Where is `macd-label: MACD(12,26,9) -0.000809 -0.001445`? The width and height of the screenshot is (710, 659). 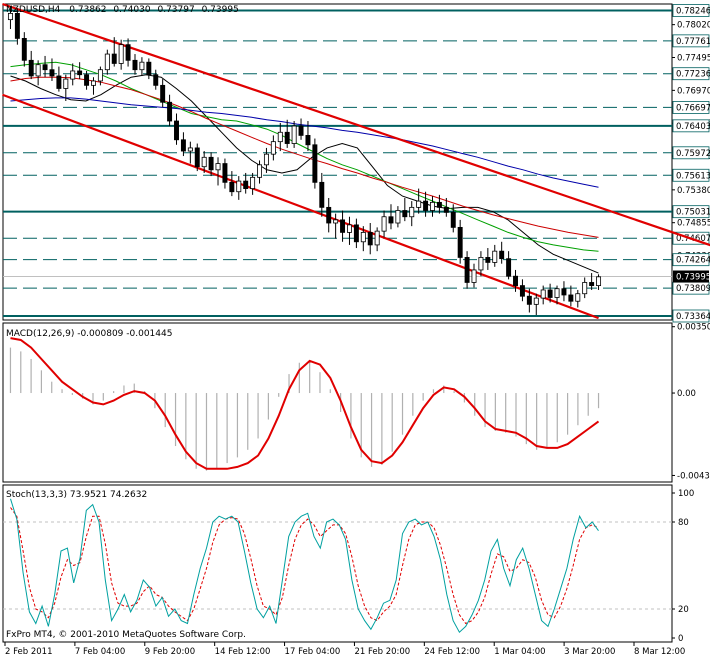 macd-label: MACD(12,26,9) -0.000809 -0.001445 is located at coordinates (89, 334).